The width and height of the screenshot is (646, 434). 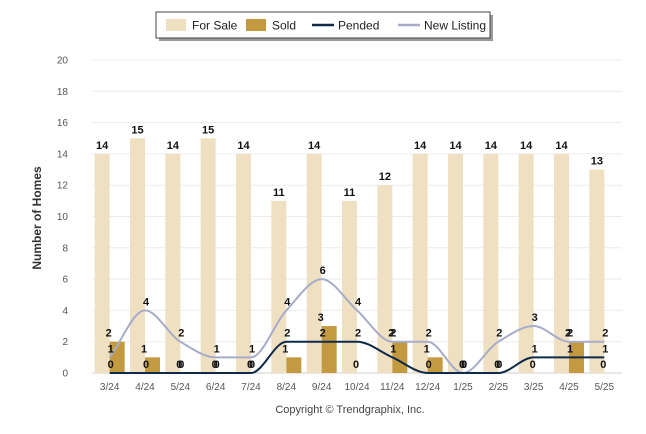 I want to click on y-tick-label: 4, so click(x=65, y=311).